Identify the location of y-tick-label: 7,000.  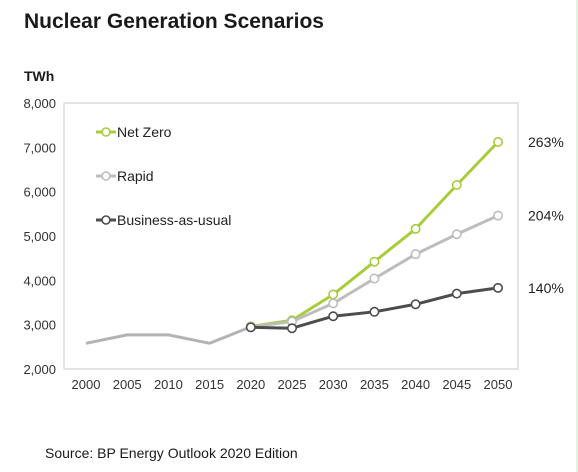
(39, 147).